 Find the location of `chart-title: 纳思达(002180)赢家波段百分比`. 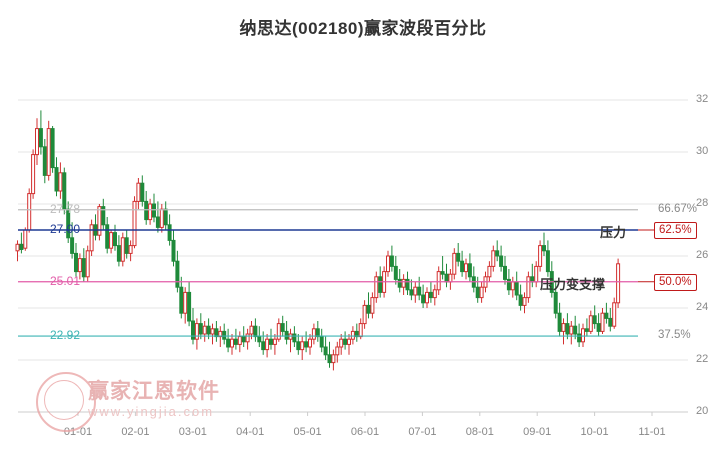

chart-title: 纳思达(002180)赢家波段百分比 is located at coordinates (363, 28).